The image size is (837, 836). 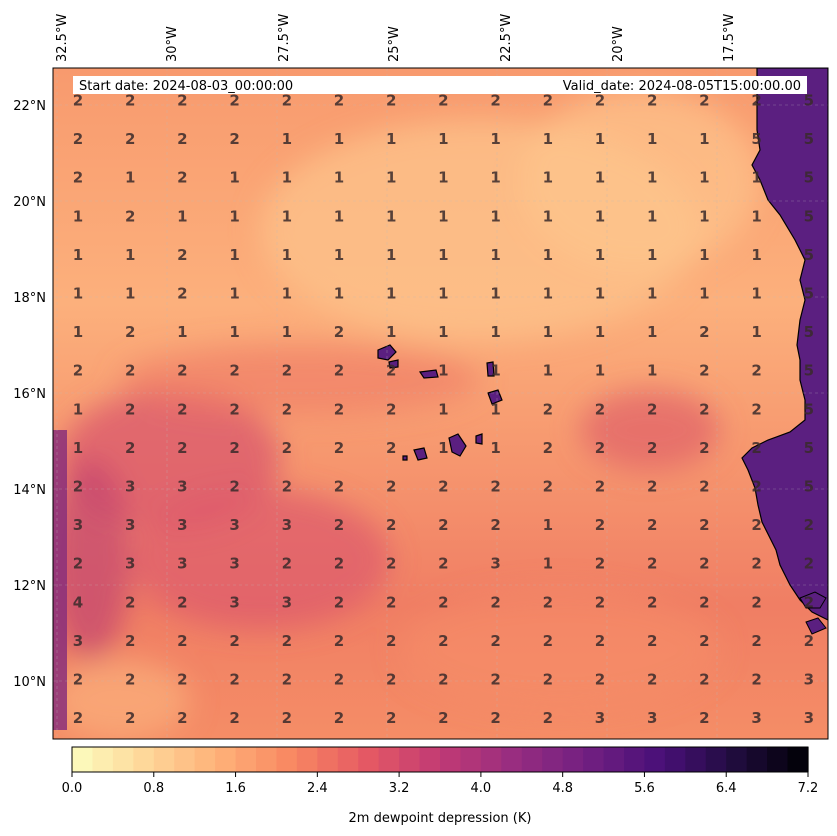 What do you see at coordinates (440, 759) in the screenshot?
I see `colorbar-cells` at bounding box center [440, 759].